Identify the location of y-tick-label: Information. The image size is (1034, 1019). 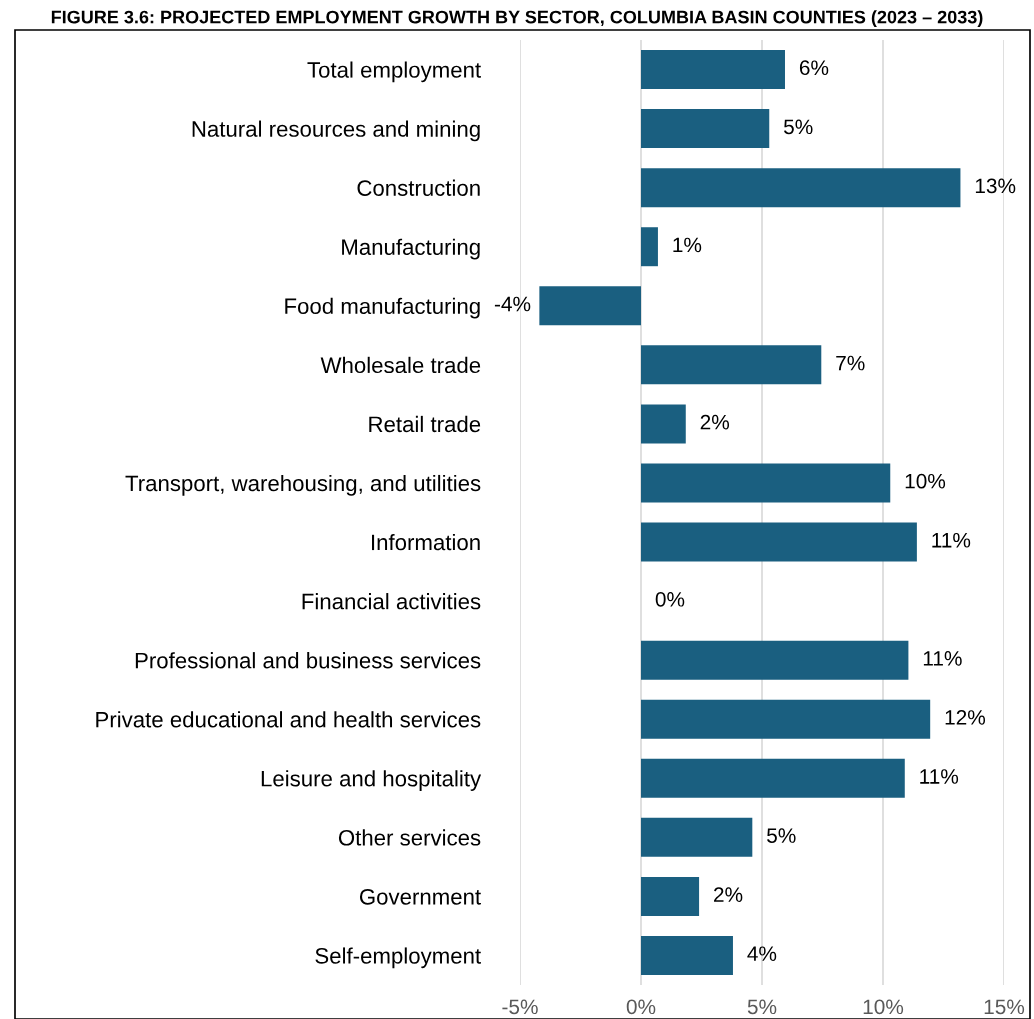
(426, 542).